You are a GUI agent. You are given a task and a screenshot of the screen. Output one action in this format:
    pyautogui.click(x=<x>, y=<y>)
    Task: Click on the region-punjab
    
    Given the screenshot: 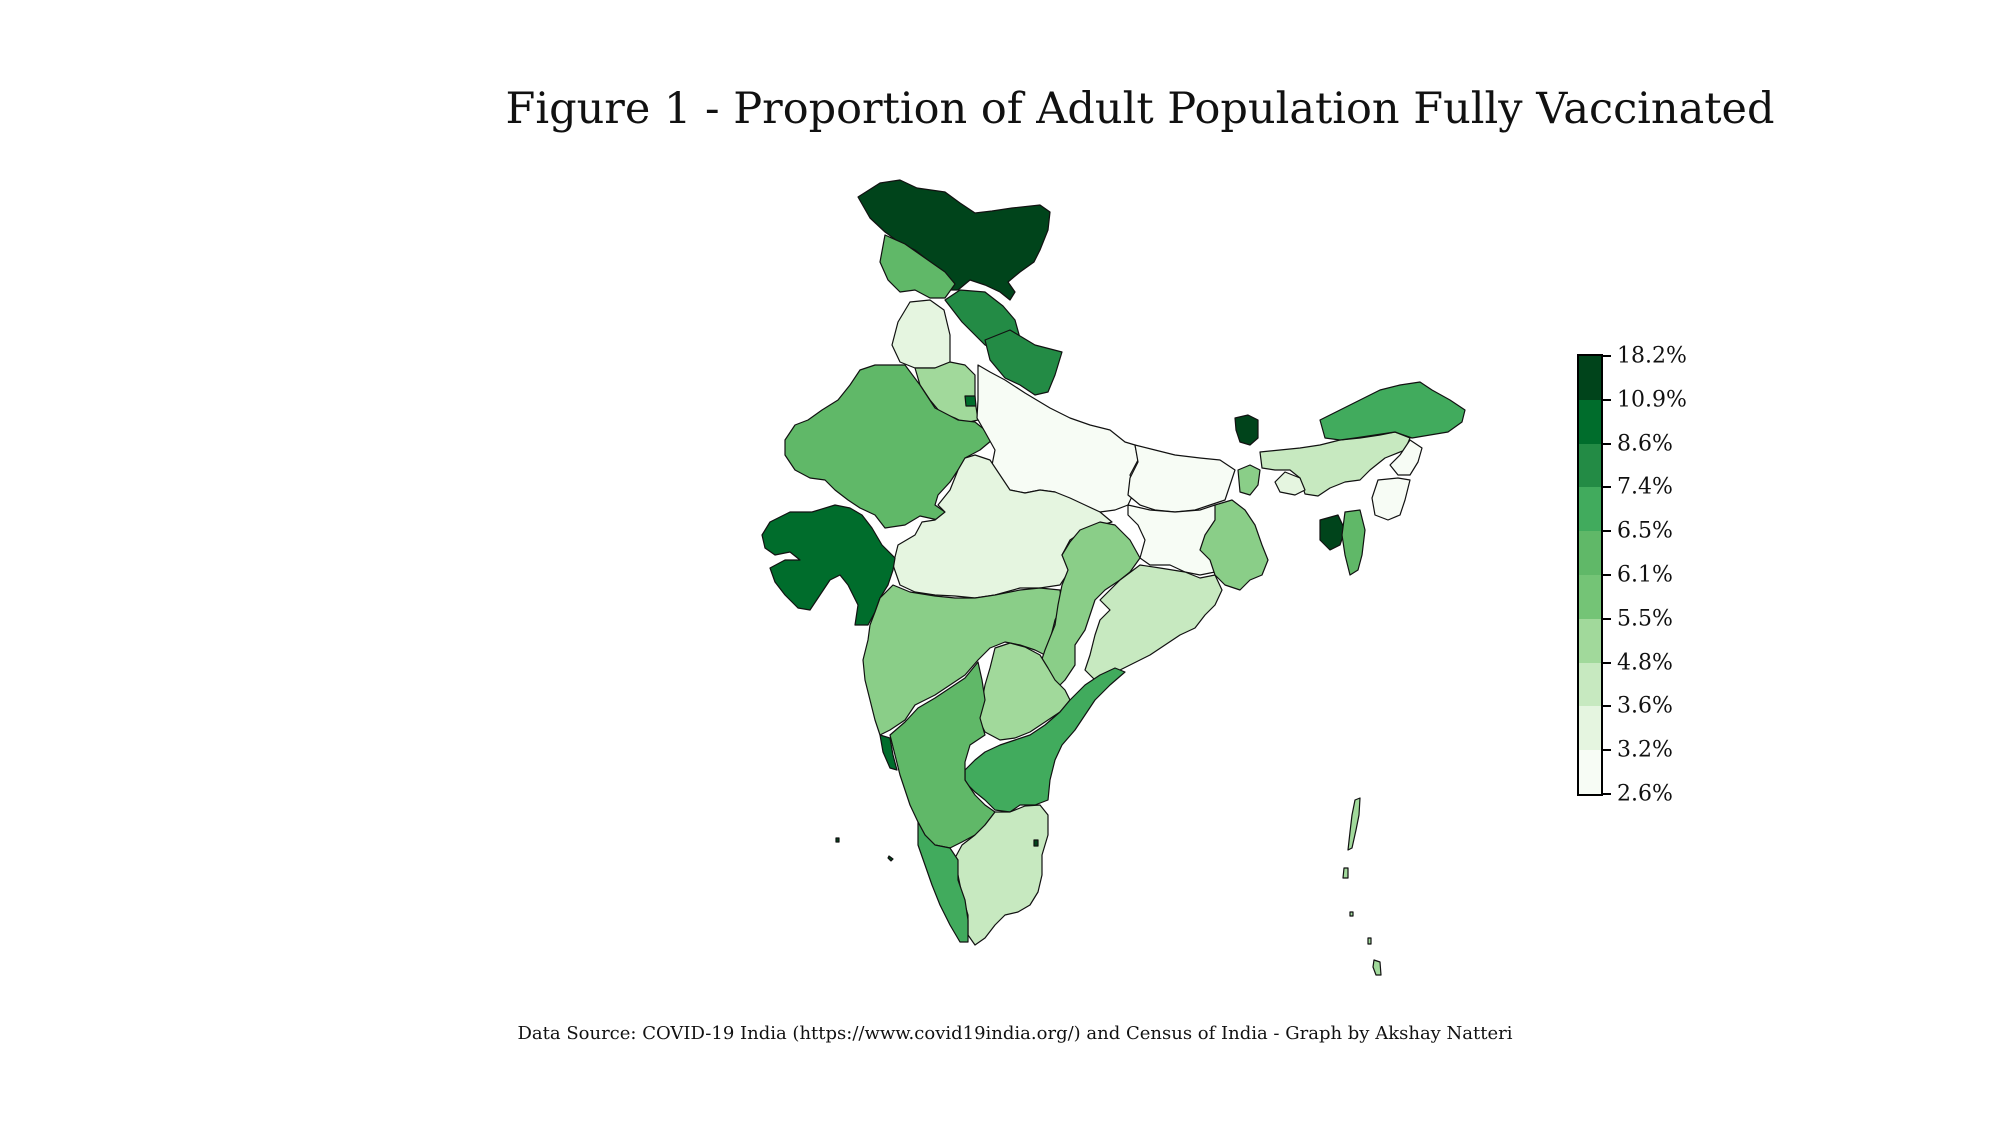 What is the action you would take?
    pyautogui.click(x=921, y=334)
    